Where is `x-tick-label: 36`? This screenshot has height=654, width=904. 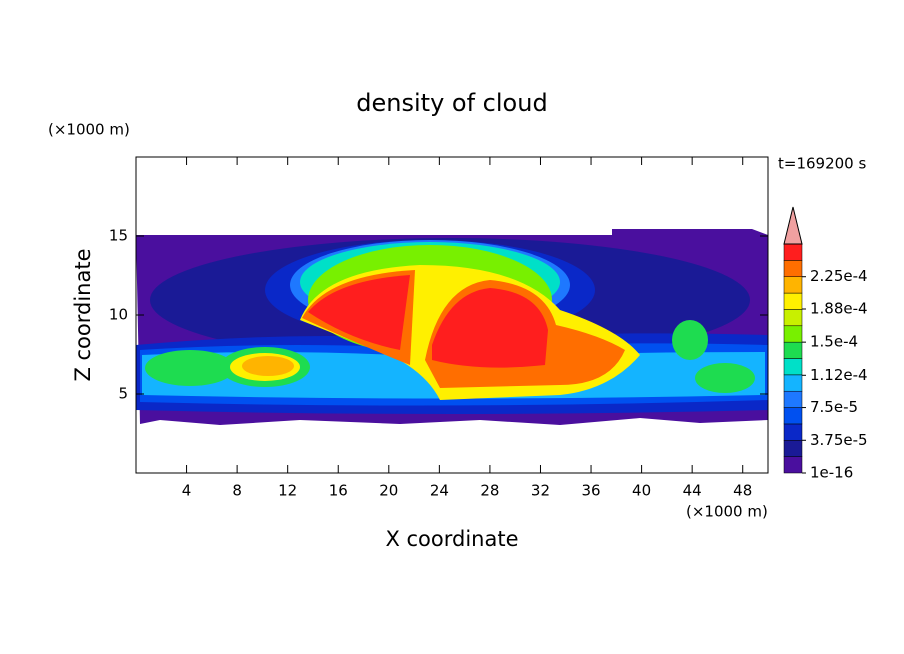 x-tick-label: 36 is located at coordinates (590, 491).